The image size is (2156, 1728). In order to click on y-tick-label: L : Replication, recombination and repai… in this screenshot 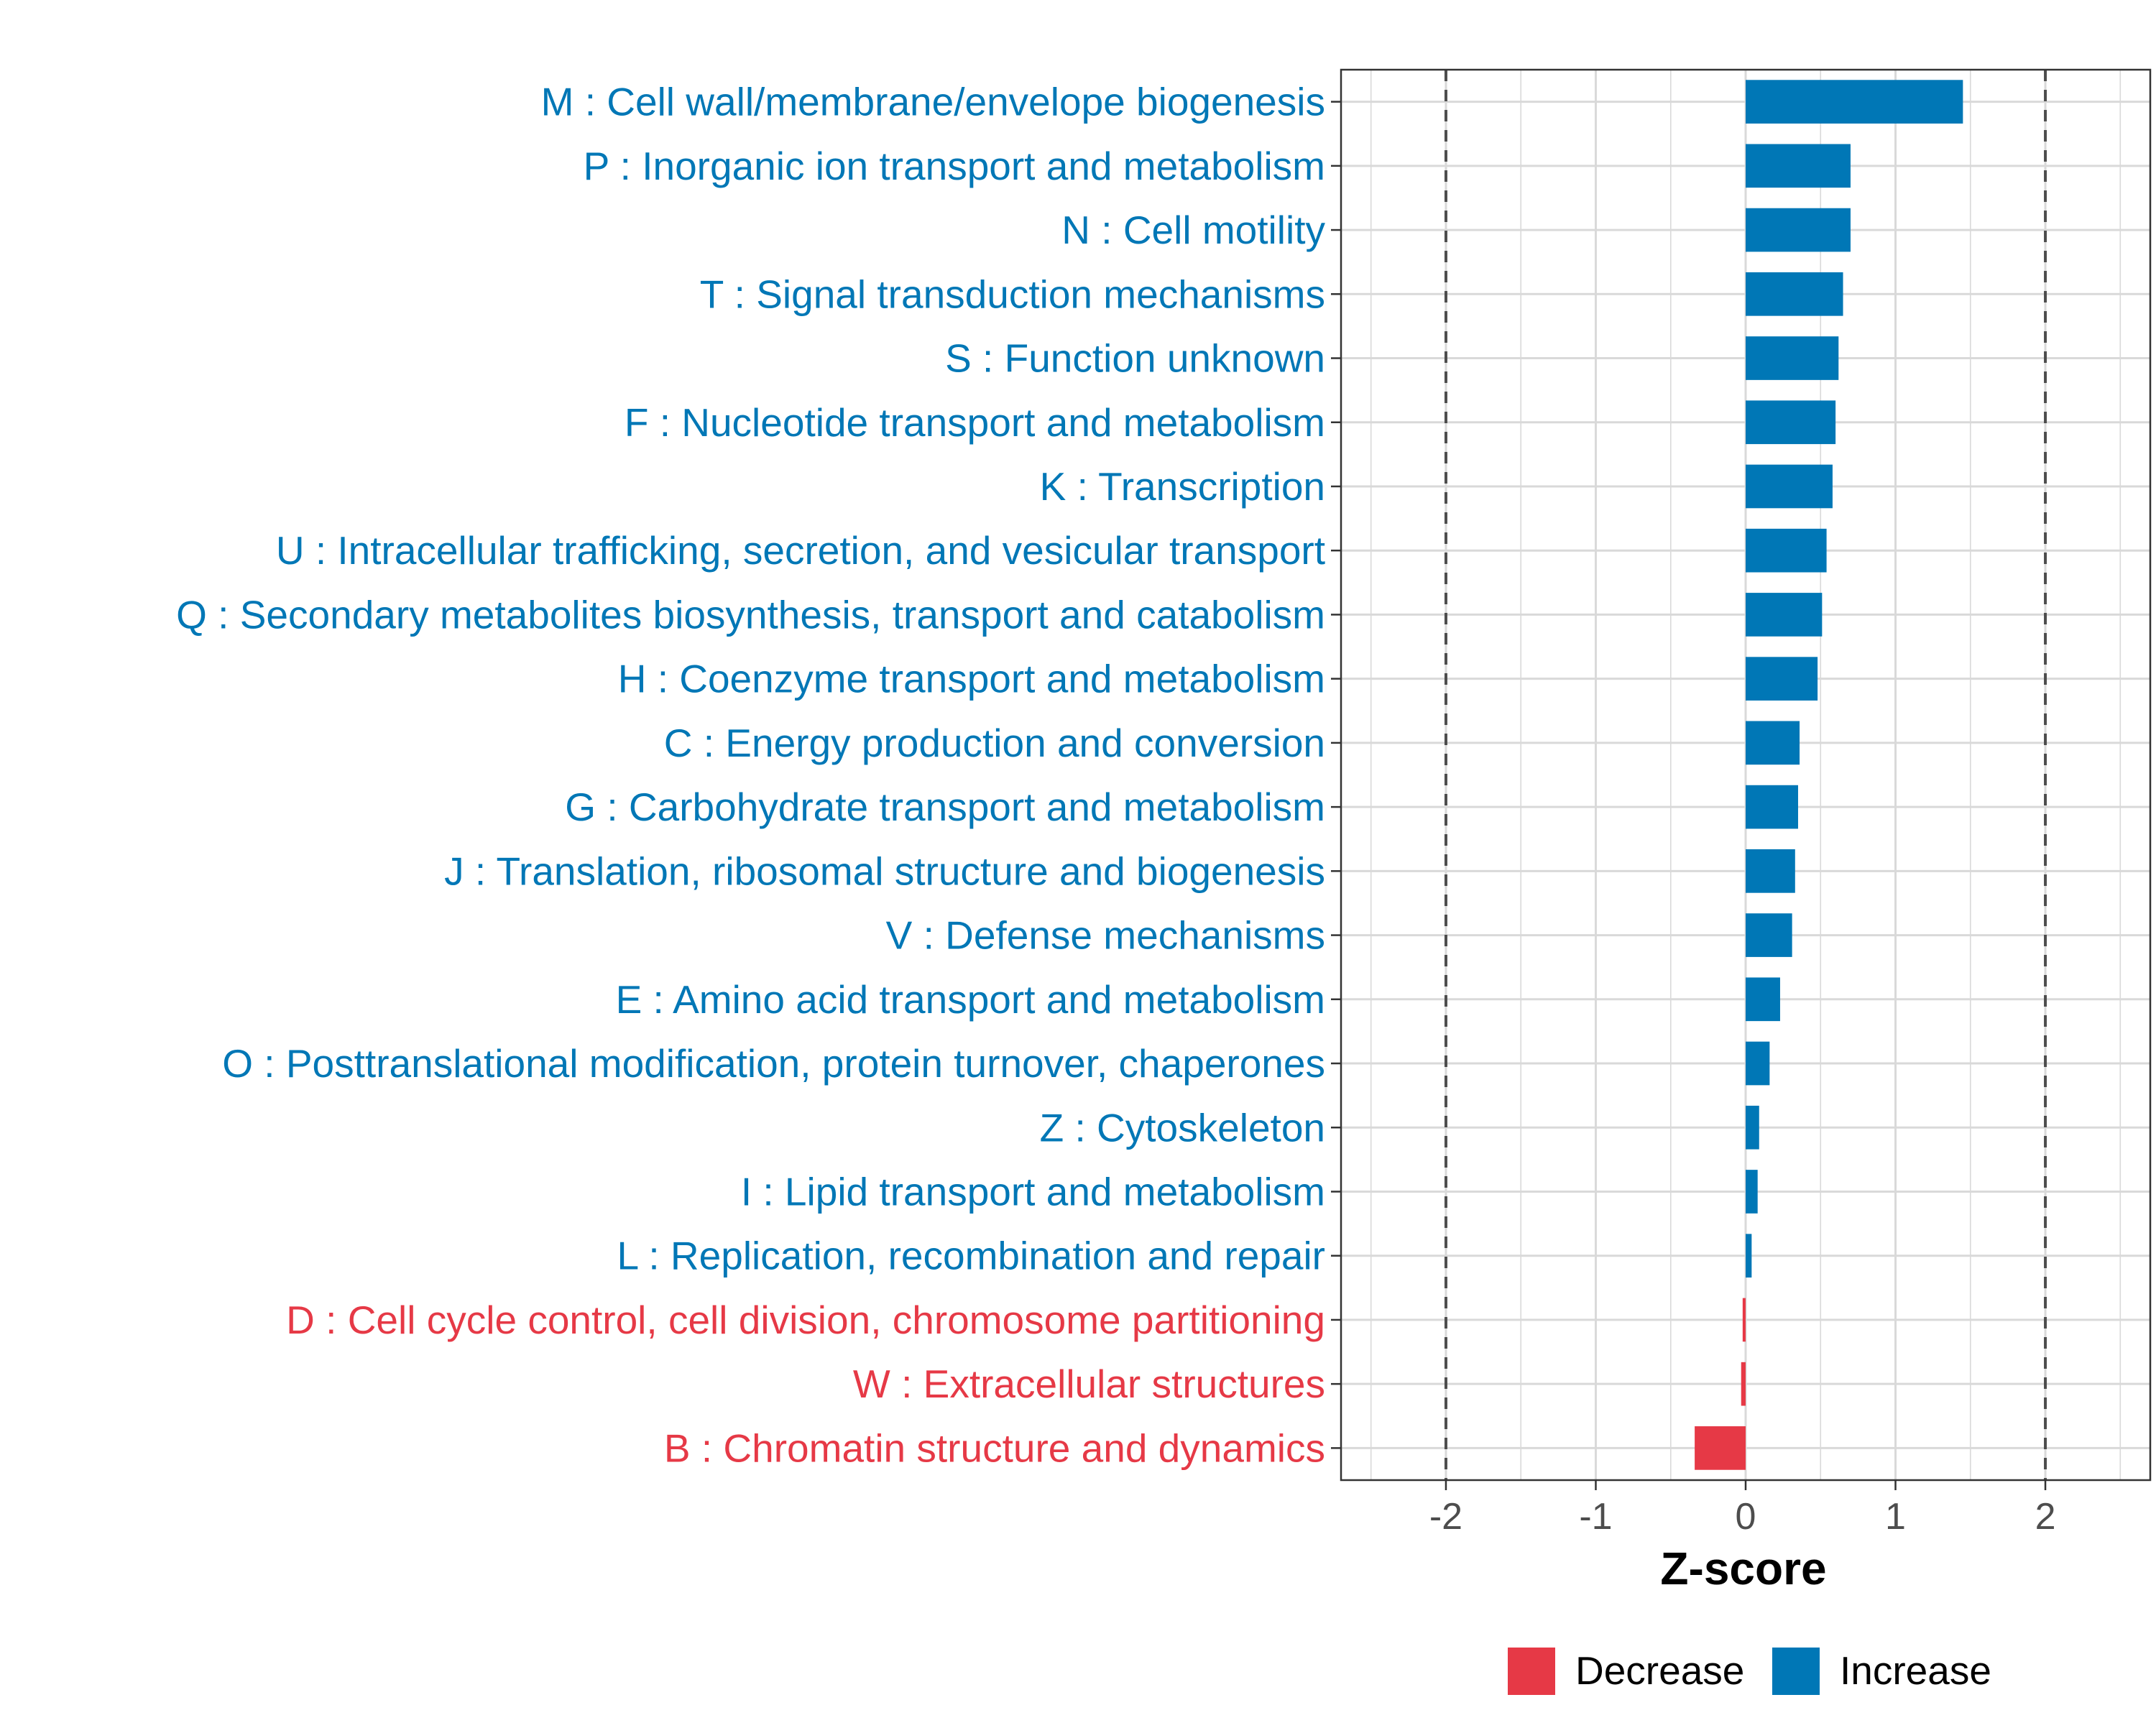, I will do `click(971, 1256)`.